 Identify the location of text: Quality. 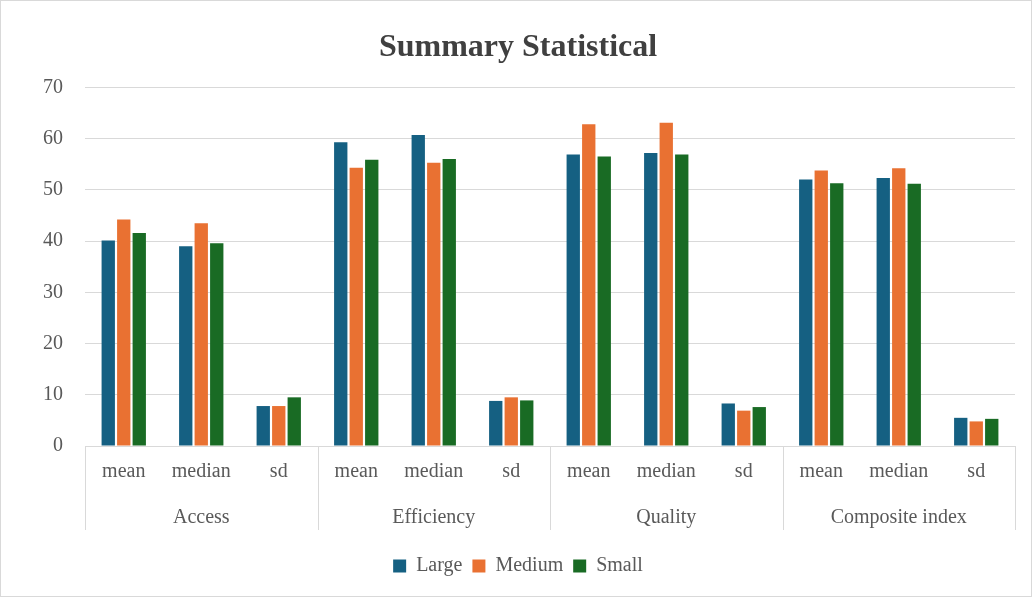
(666, 517).